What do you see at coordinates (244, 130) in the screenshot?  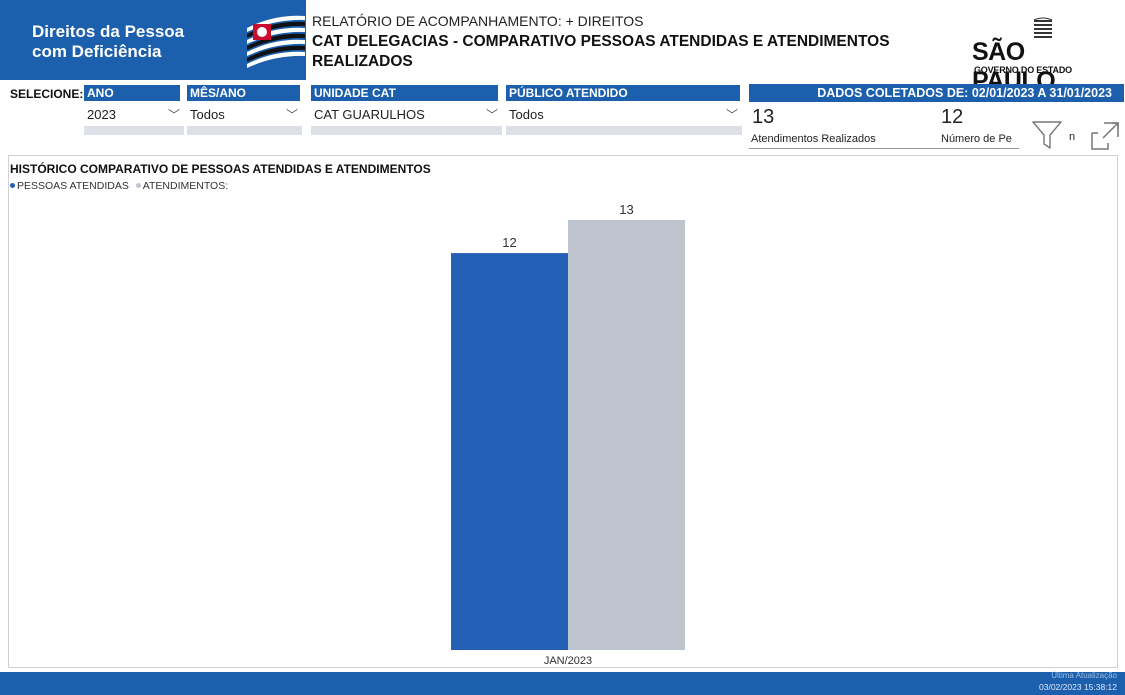 I see `filter-mes-bar` at bounding box center [244, 130].